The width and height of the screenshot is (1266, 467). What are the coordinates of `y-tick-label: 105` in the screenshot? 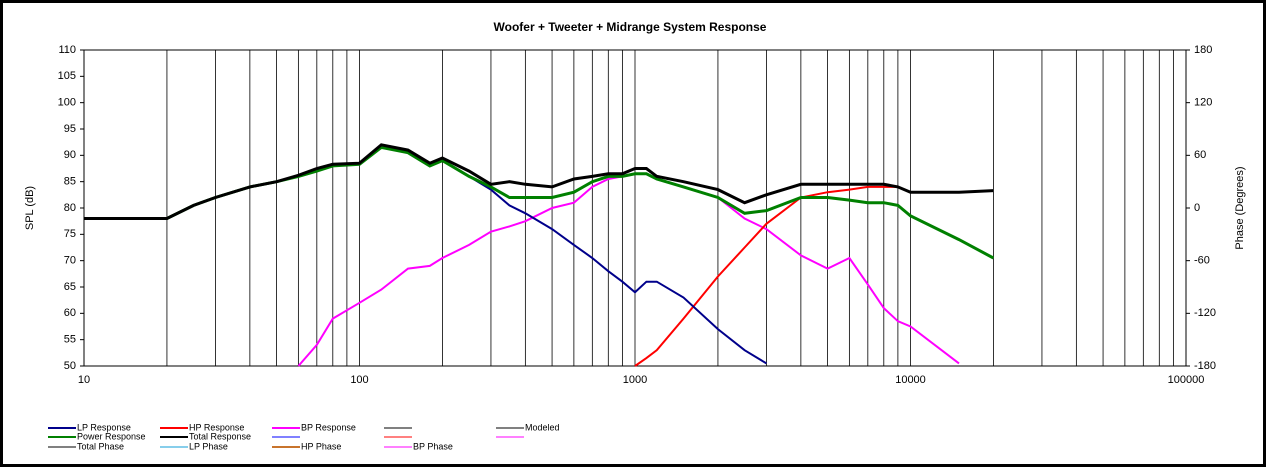 It's located at (67, 76).